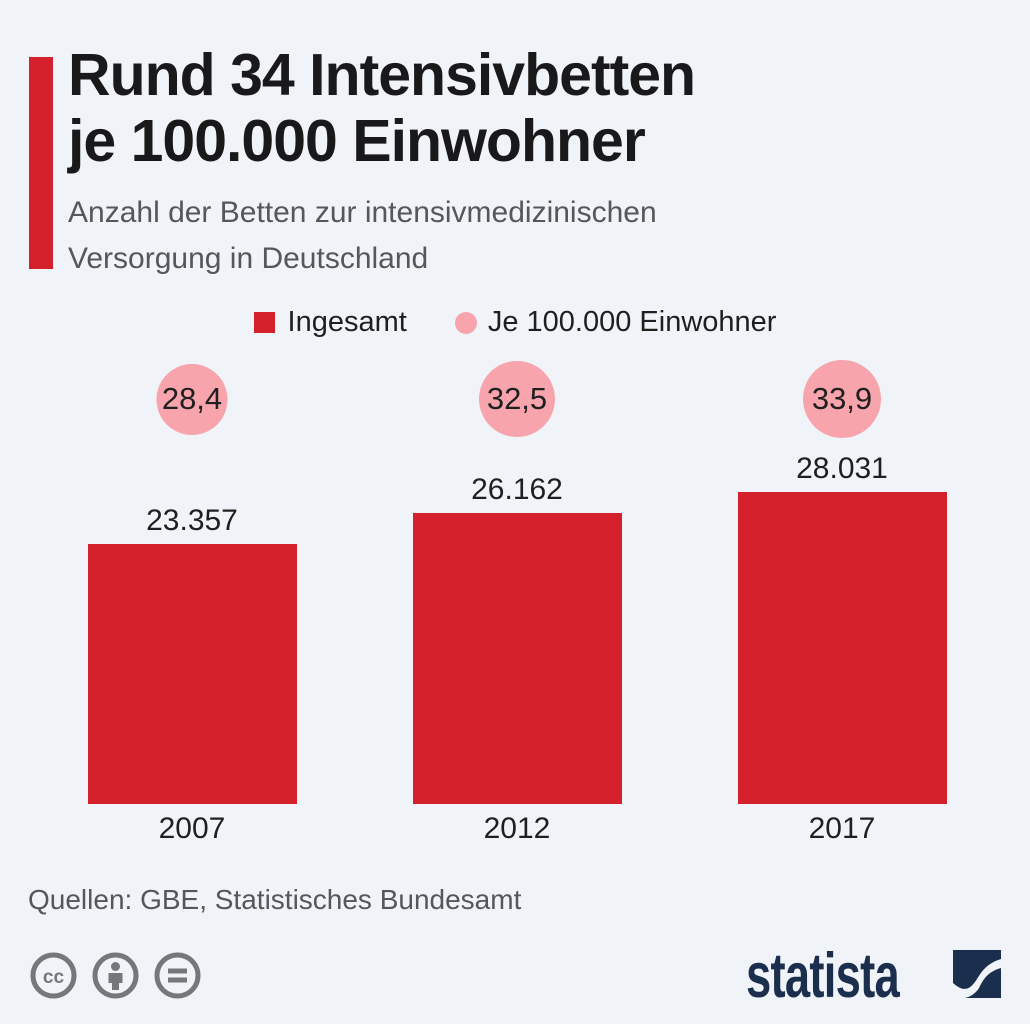 The height and width of the screenshot is (1024, 1030). I want to click on bubble-value: 28,4, so click(192, 398).